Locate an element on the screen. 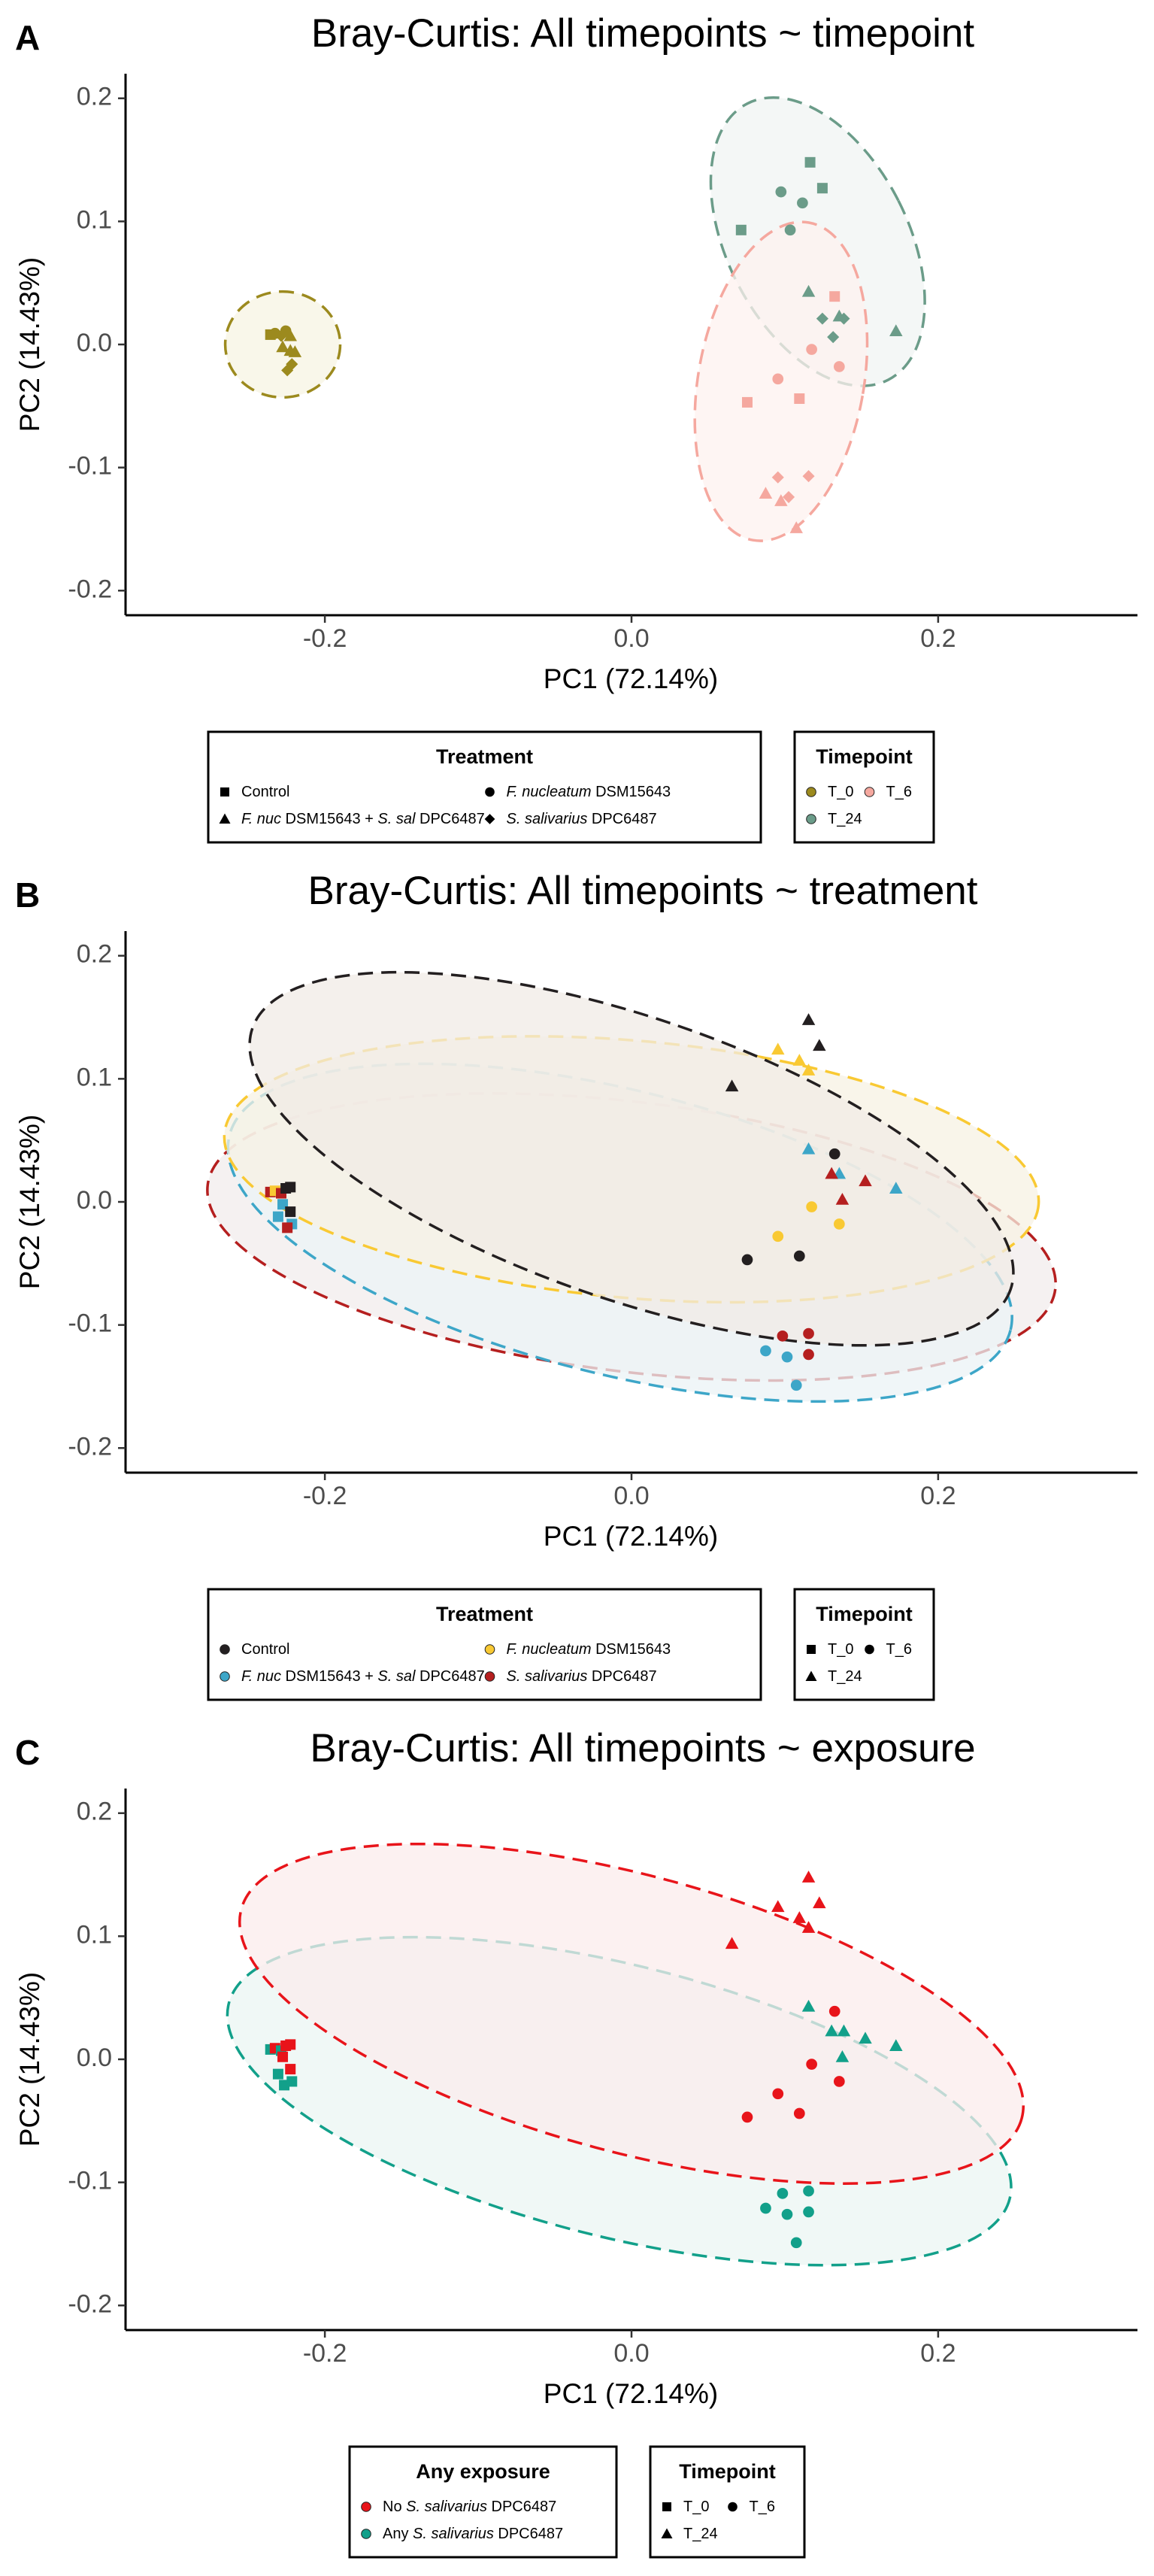  legend-item-label: T_0 is located at coordinates (840, 792).